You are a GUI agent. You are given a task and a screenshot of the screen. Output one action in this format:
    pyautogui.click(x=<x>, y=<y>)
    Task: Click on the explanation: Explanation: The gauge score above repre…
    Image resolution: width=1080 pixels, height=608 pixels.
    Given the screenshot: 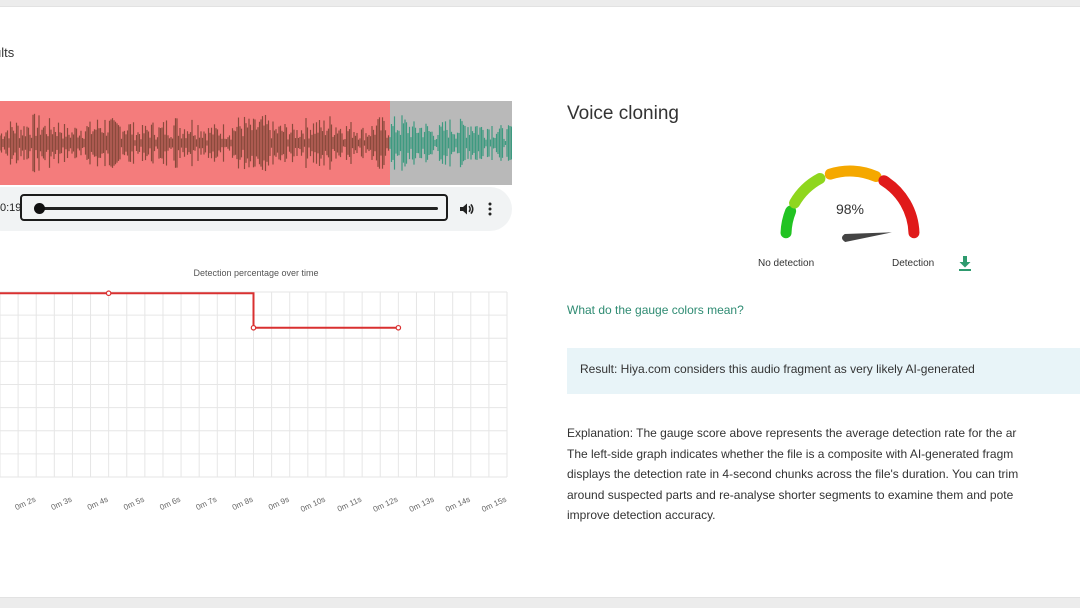 What is the action you would take?
    pyautogui.click(x=823, y=474)
    